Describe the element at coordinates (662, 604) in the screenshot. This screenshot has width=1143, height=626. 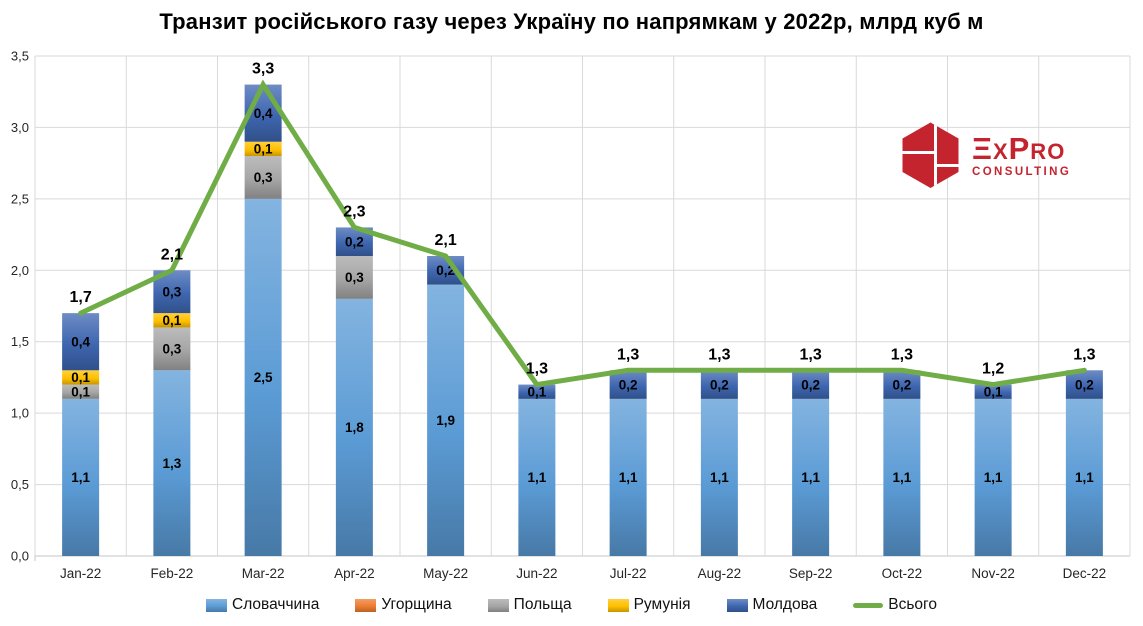
I see `legend-label: Румунія` at that location.